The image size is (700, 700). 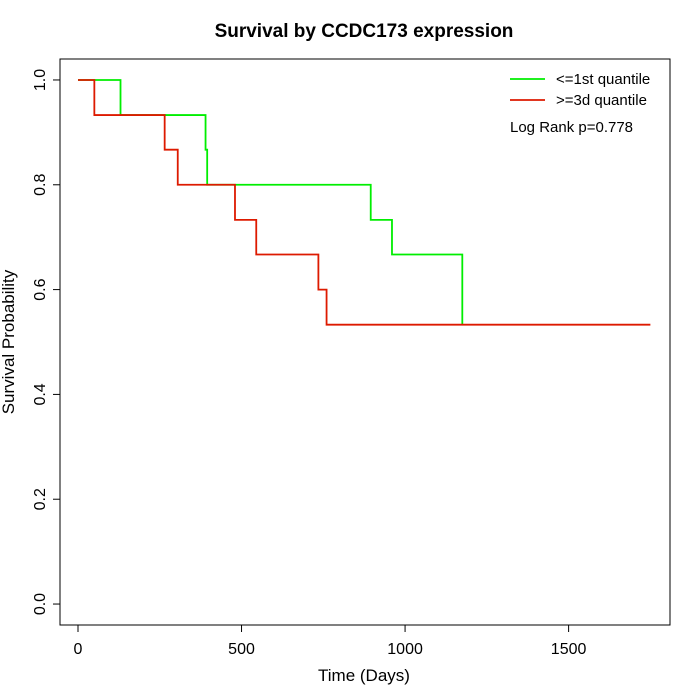 What do you see at coordinates (364, 675) in the screenshot?
I see `x-axis-label: Time (Days)` at bounding box center [364, 675].